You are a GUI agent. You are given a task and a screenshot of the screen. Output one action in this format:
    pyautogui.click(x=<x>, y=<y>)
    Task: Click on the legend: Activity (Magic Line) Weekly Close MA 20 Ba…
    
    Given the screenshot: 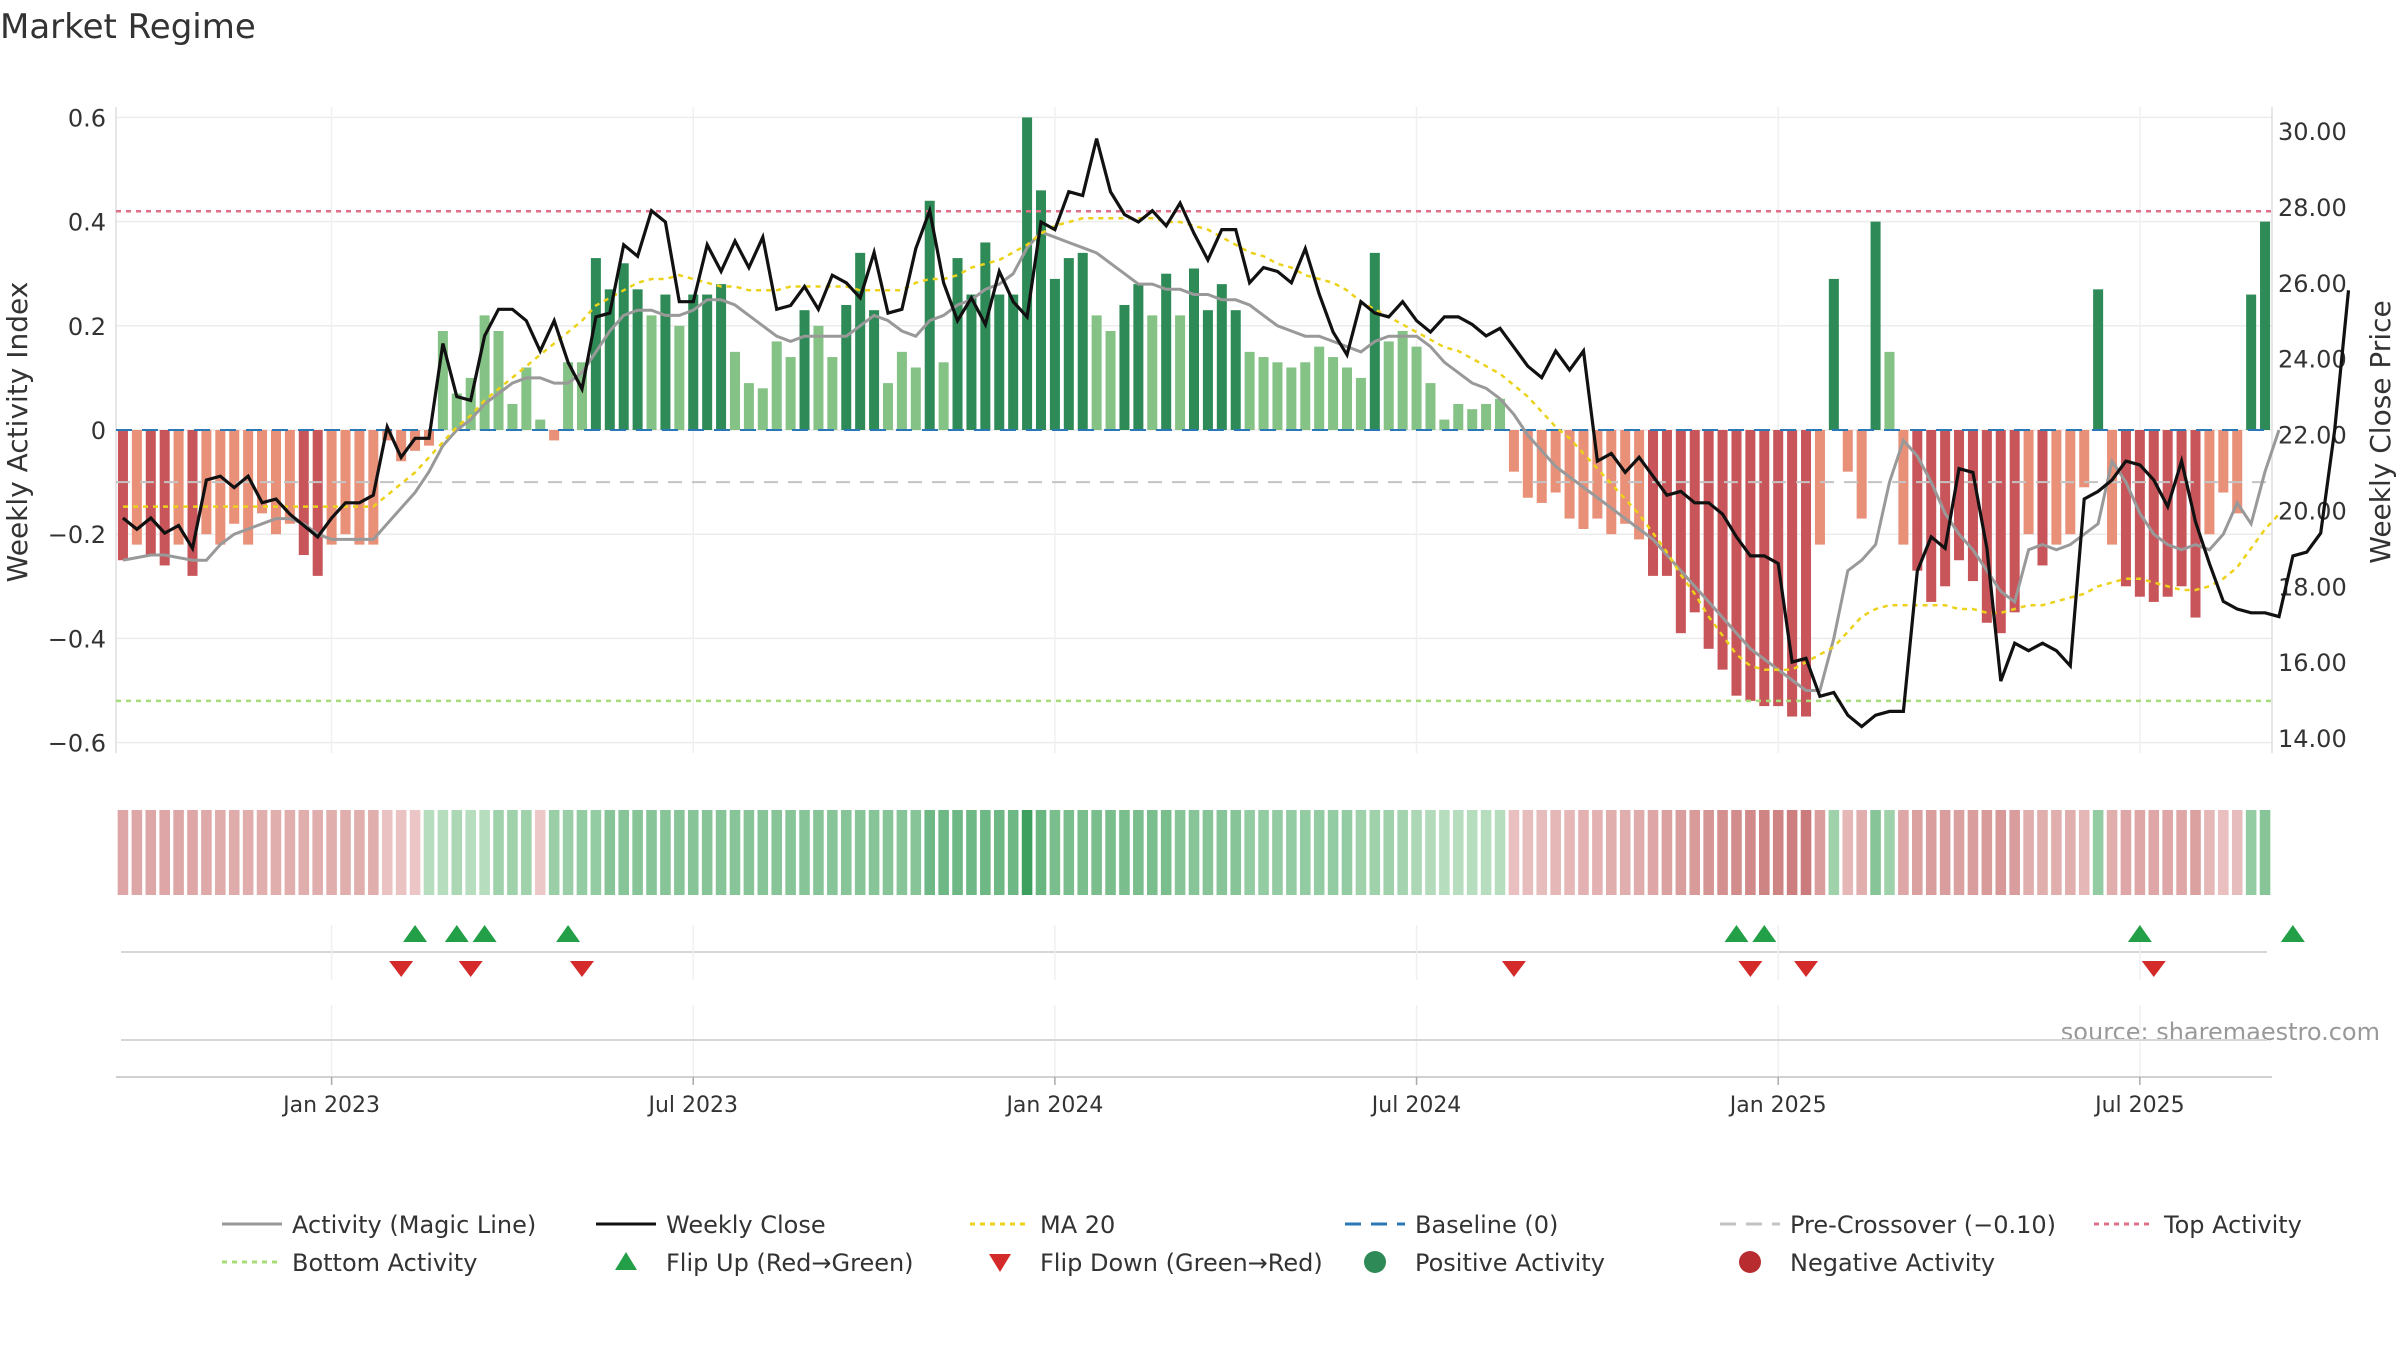 What is the action you would take?
    pyautogui.click(x=1262, y=1244)
    